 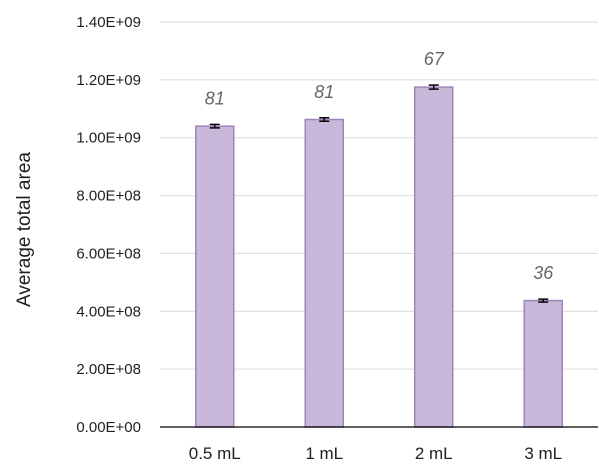 I want to click on x-tick-label: 0.5 mL, so click(x=215, y=453).